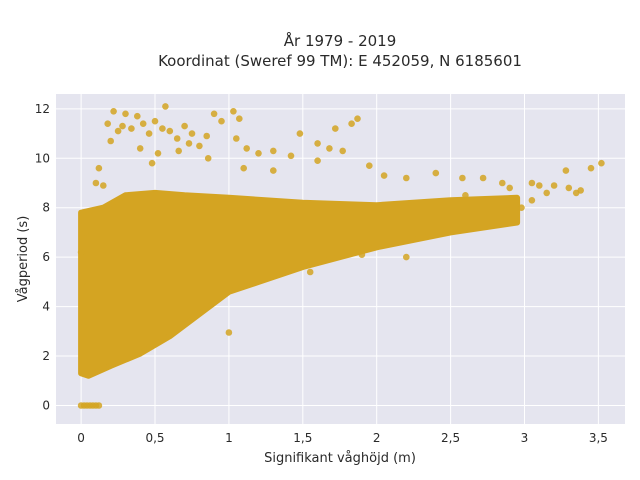 This screenshot has width=640, height=480. I want to click on y-tick-label: 12, so click(42, 109).